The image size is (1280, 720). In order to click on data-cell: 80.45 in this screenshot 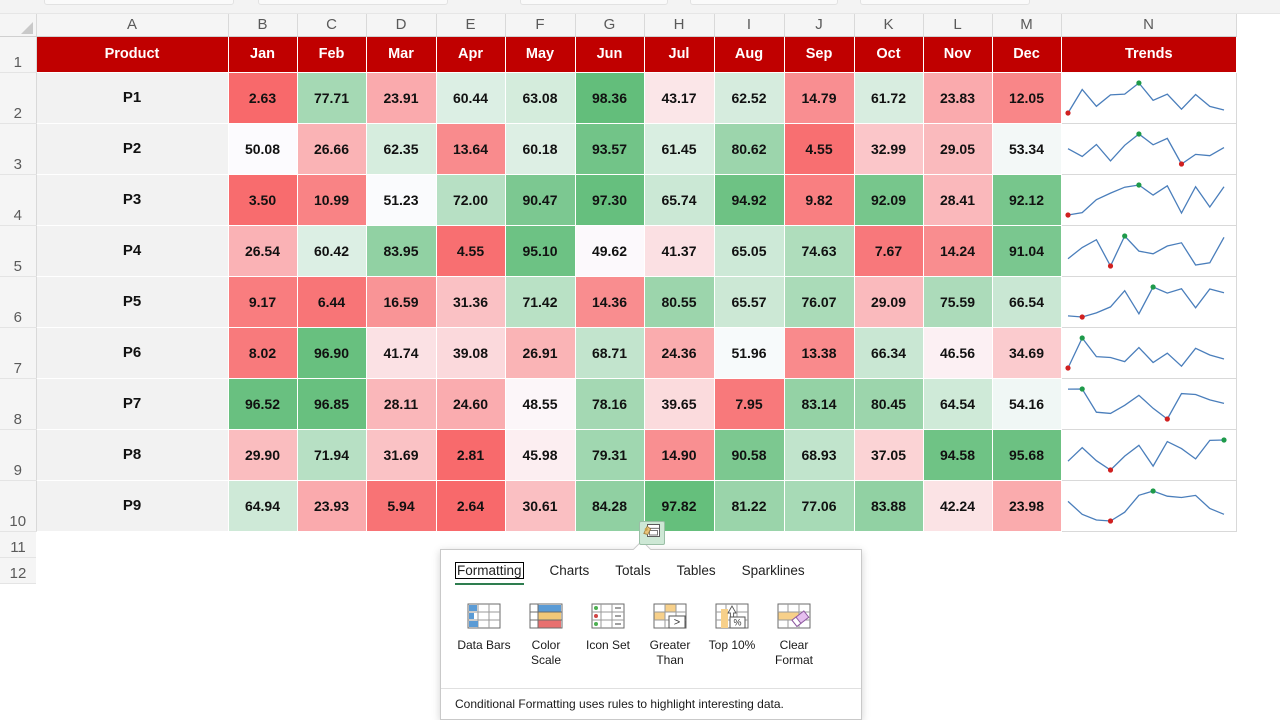, I will do `click(889, 404)`.